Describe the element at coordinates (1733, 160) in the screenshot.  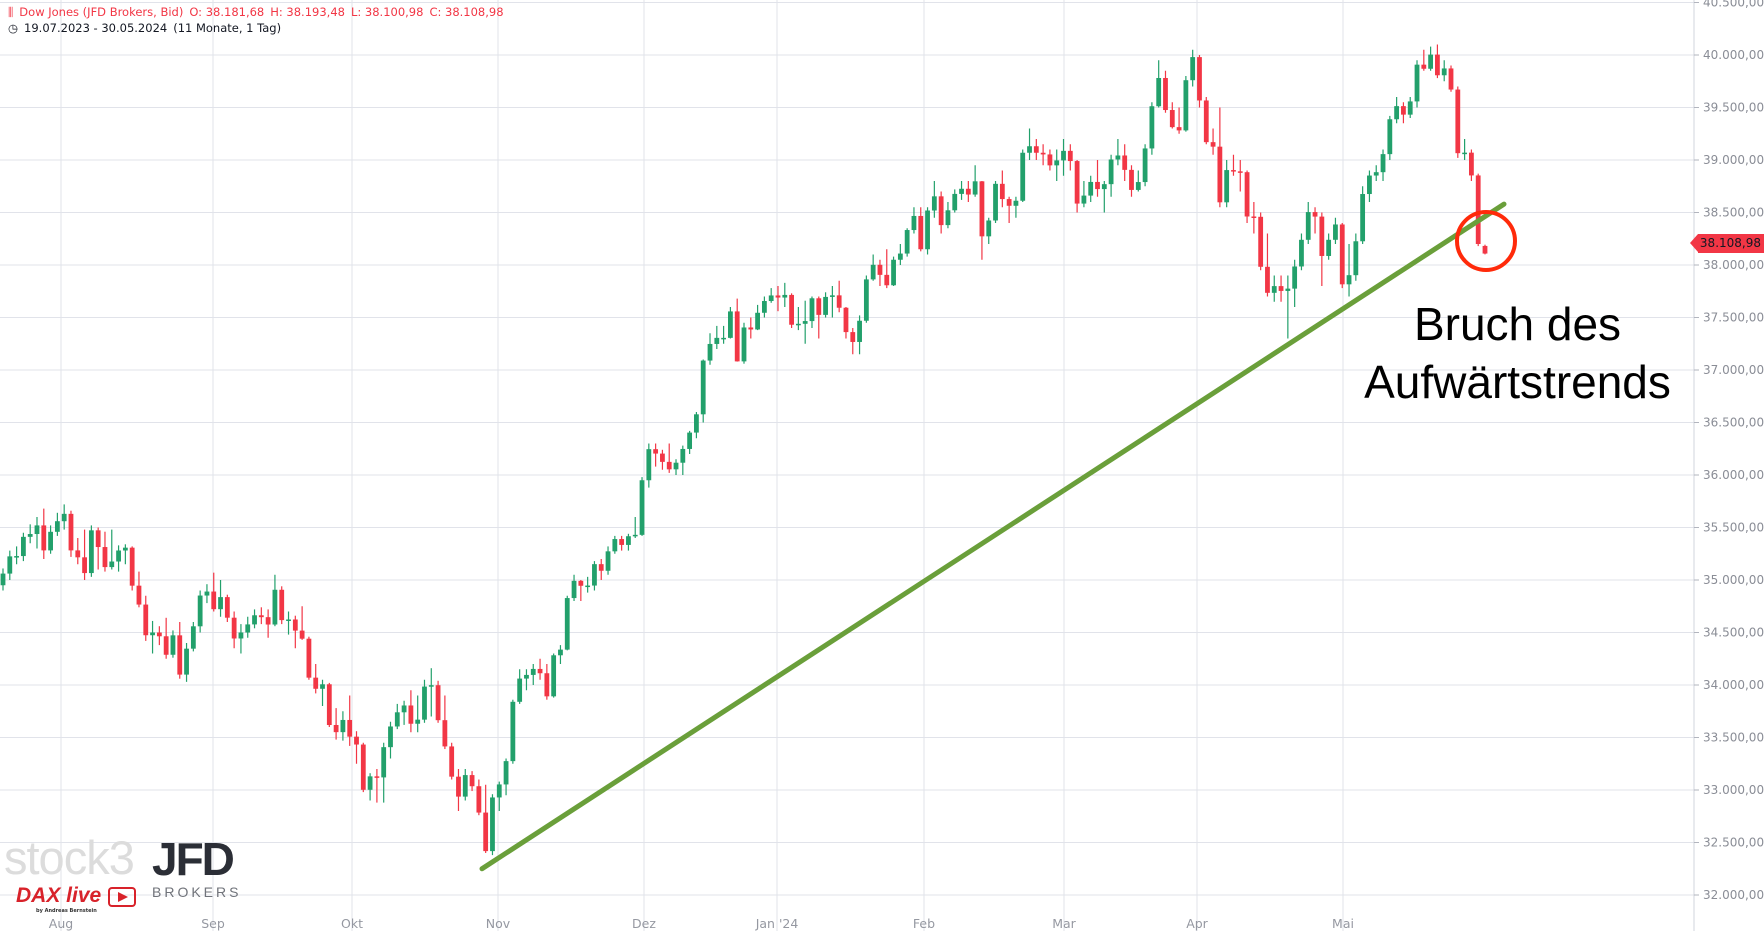
I see `y-tick-label: 39.000,00` at that location.